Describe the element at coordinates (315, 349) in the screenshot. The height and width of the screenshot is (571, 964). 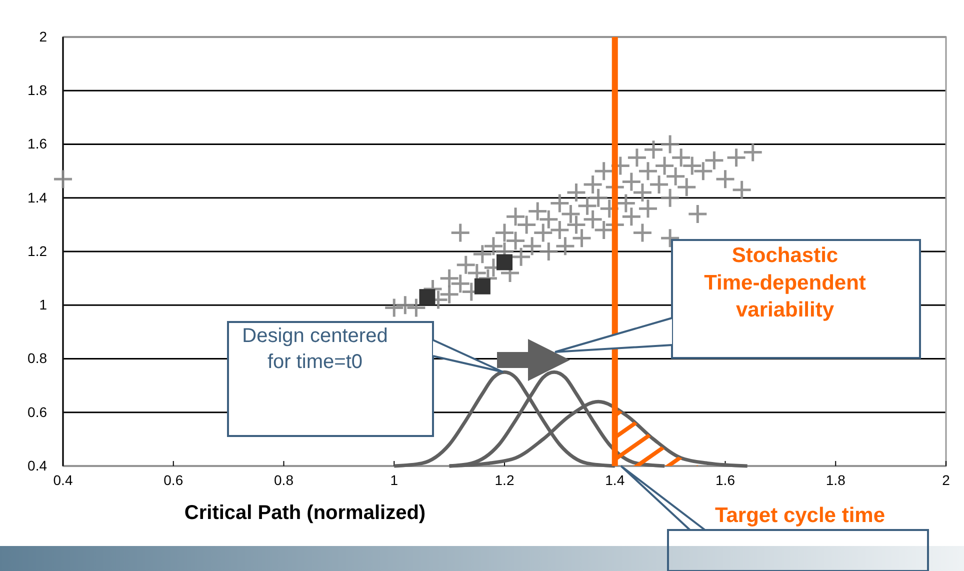
I see `annotation: Design centered for time=t0` at that location.